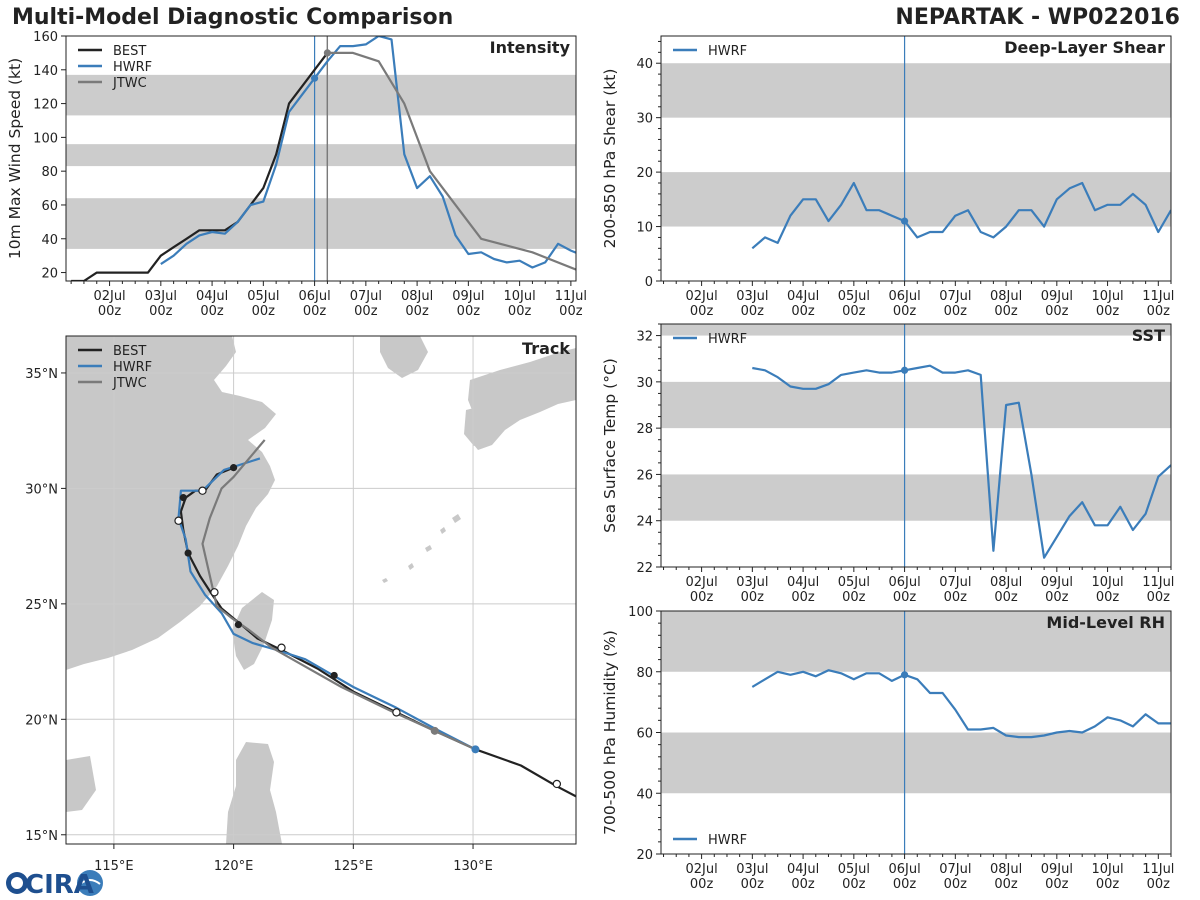  What do you see at coordinates (610, 732) in the screenshot?
I see `rh-y-axis-label: 700-500 hPa Humidity (%)` at bounding box center [610, 732].